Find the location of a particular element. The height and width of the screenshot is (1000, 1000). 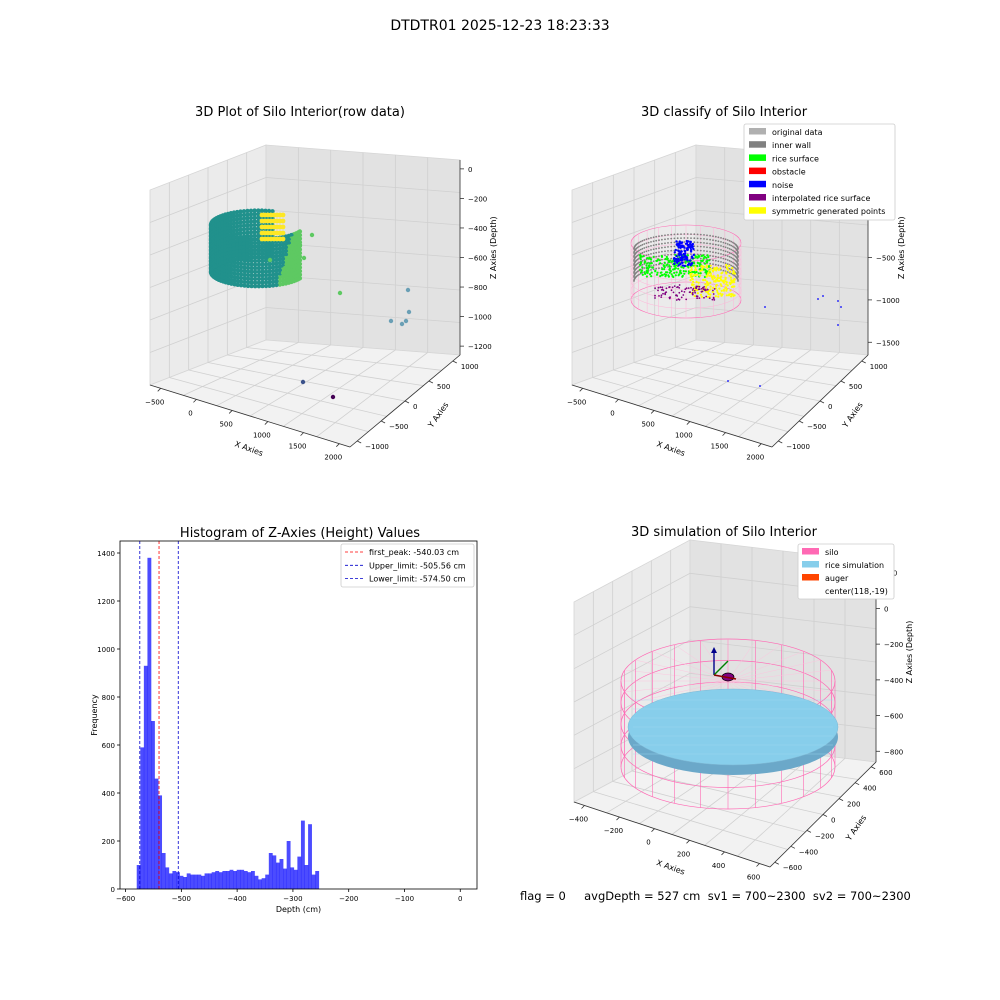

raw-y-tick-label: 0 is located at coordinates (415, 407).